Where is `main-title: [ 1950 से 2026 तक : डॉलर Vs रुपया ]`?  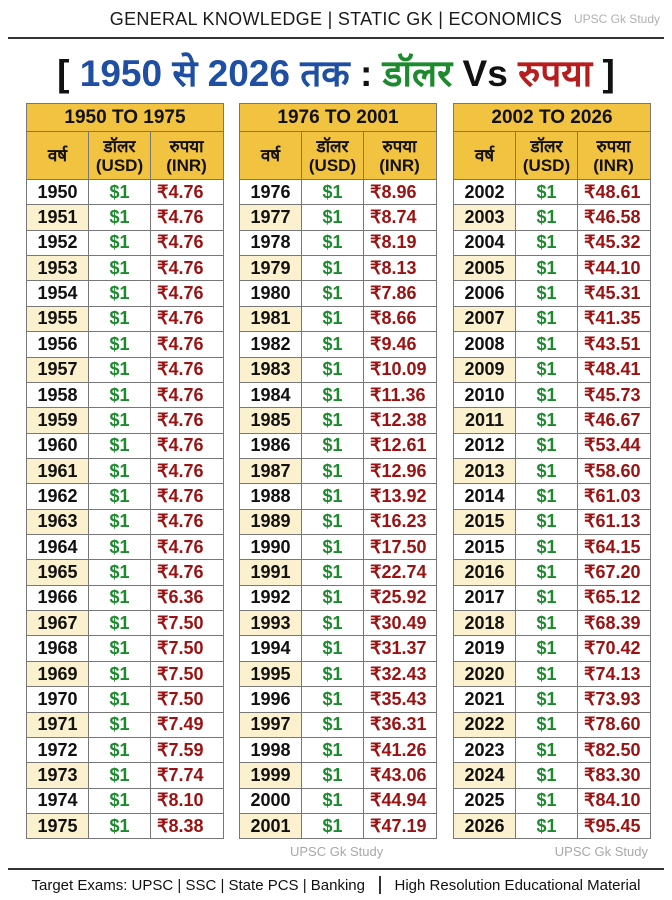
main-title: [ 1950 से 2026 तक : डॉलर Vs रुपया ] is located at coordinates (336, 72).